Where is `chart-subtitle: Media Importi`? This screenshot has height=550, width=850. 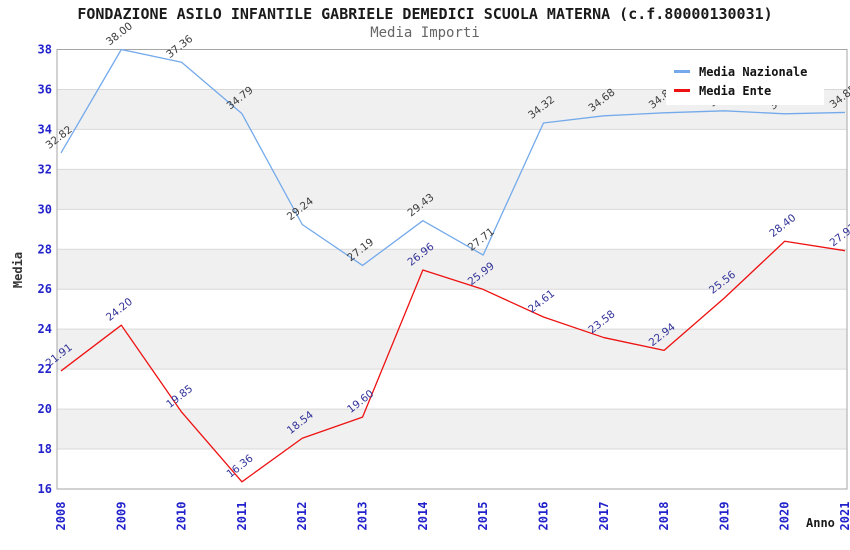
chart-subtitle: Media Importi is located at coordinates (425, 33).